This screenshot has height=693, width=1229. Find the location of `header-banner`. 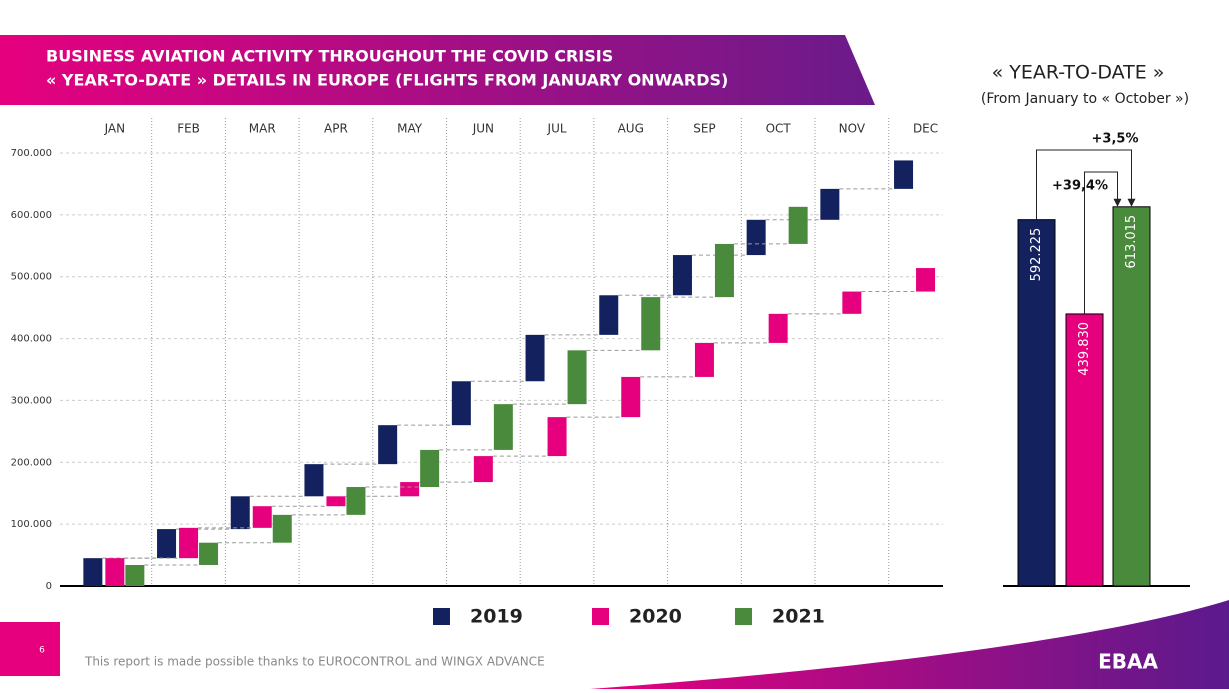

header-banner is located at coordinates (437, 70).